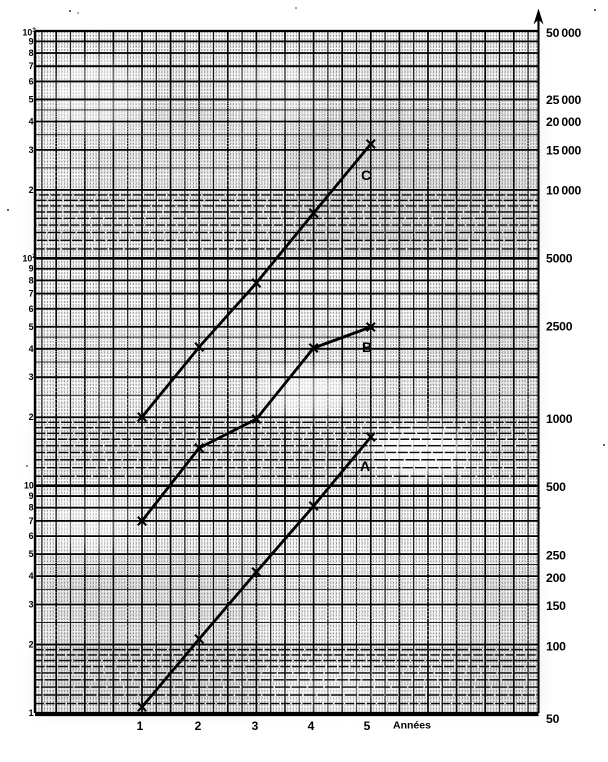 The height and width of the screenshot is (762, 608). Describe the element at coordinates (559, 327) in the screenshot. I see `svg-text: 2500` at that location.